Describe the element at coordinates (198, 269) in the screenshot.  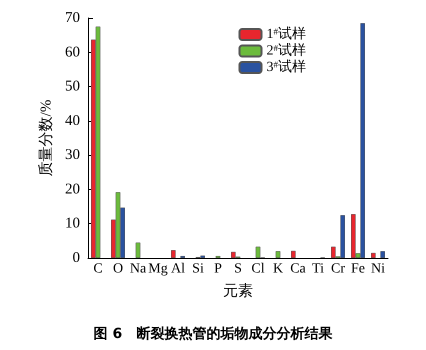
I see `x-tick-label: Si` at that location.